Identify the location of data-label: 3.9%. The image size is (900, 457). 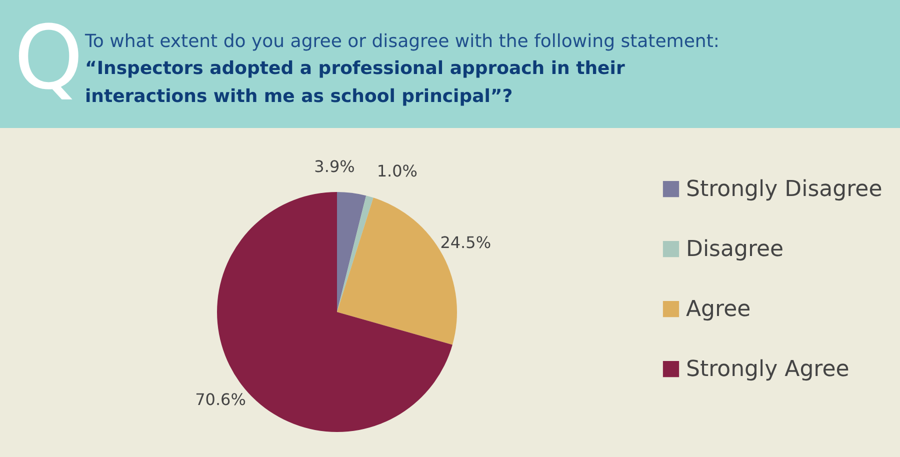
(334, 166).